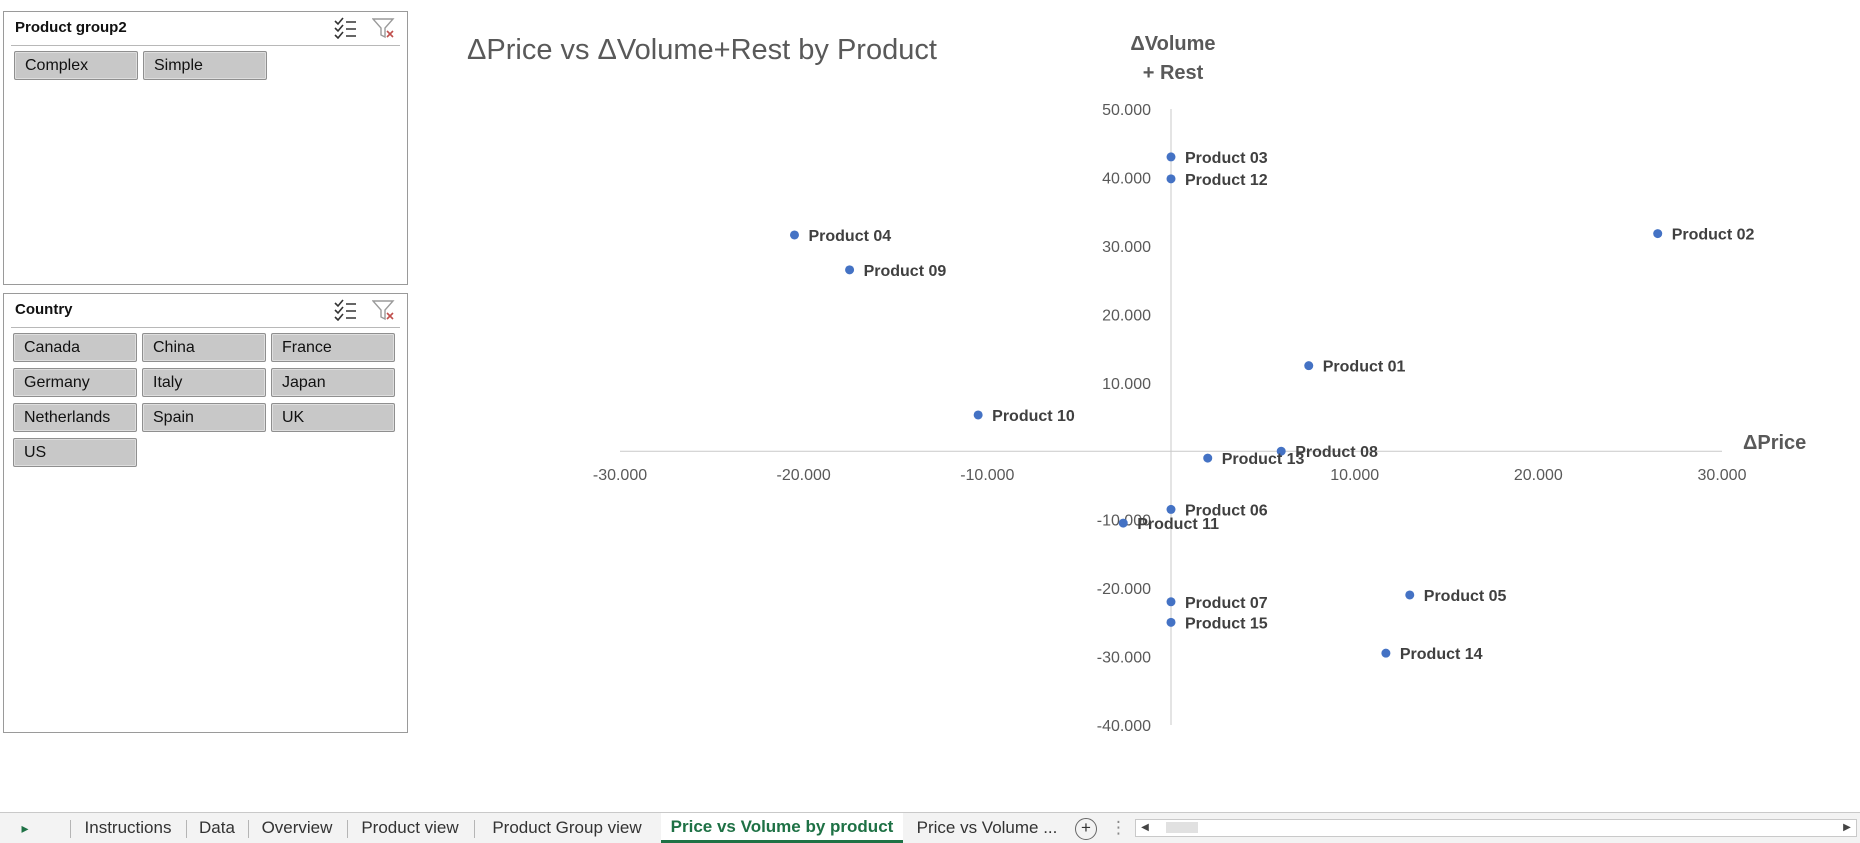  I want to click on tab-product-view: Product view, so click(410, 827).